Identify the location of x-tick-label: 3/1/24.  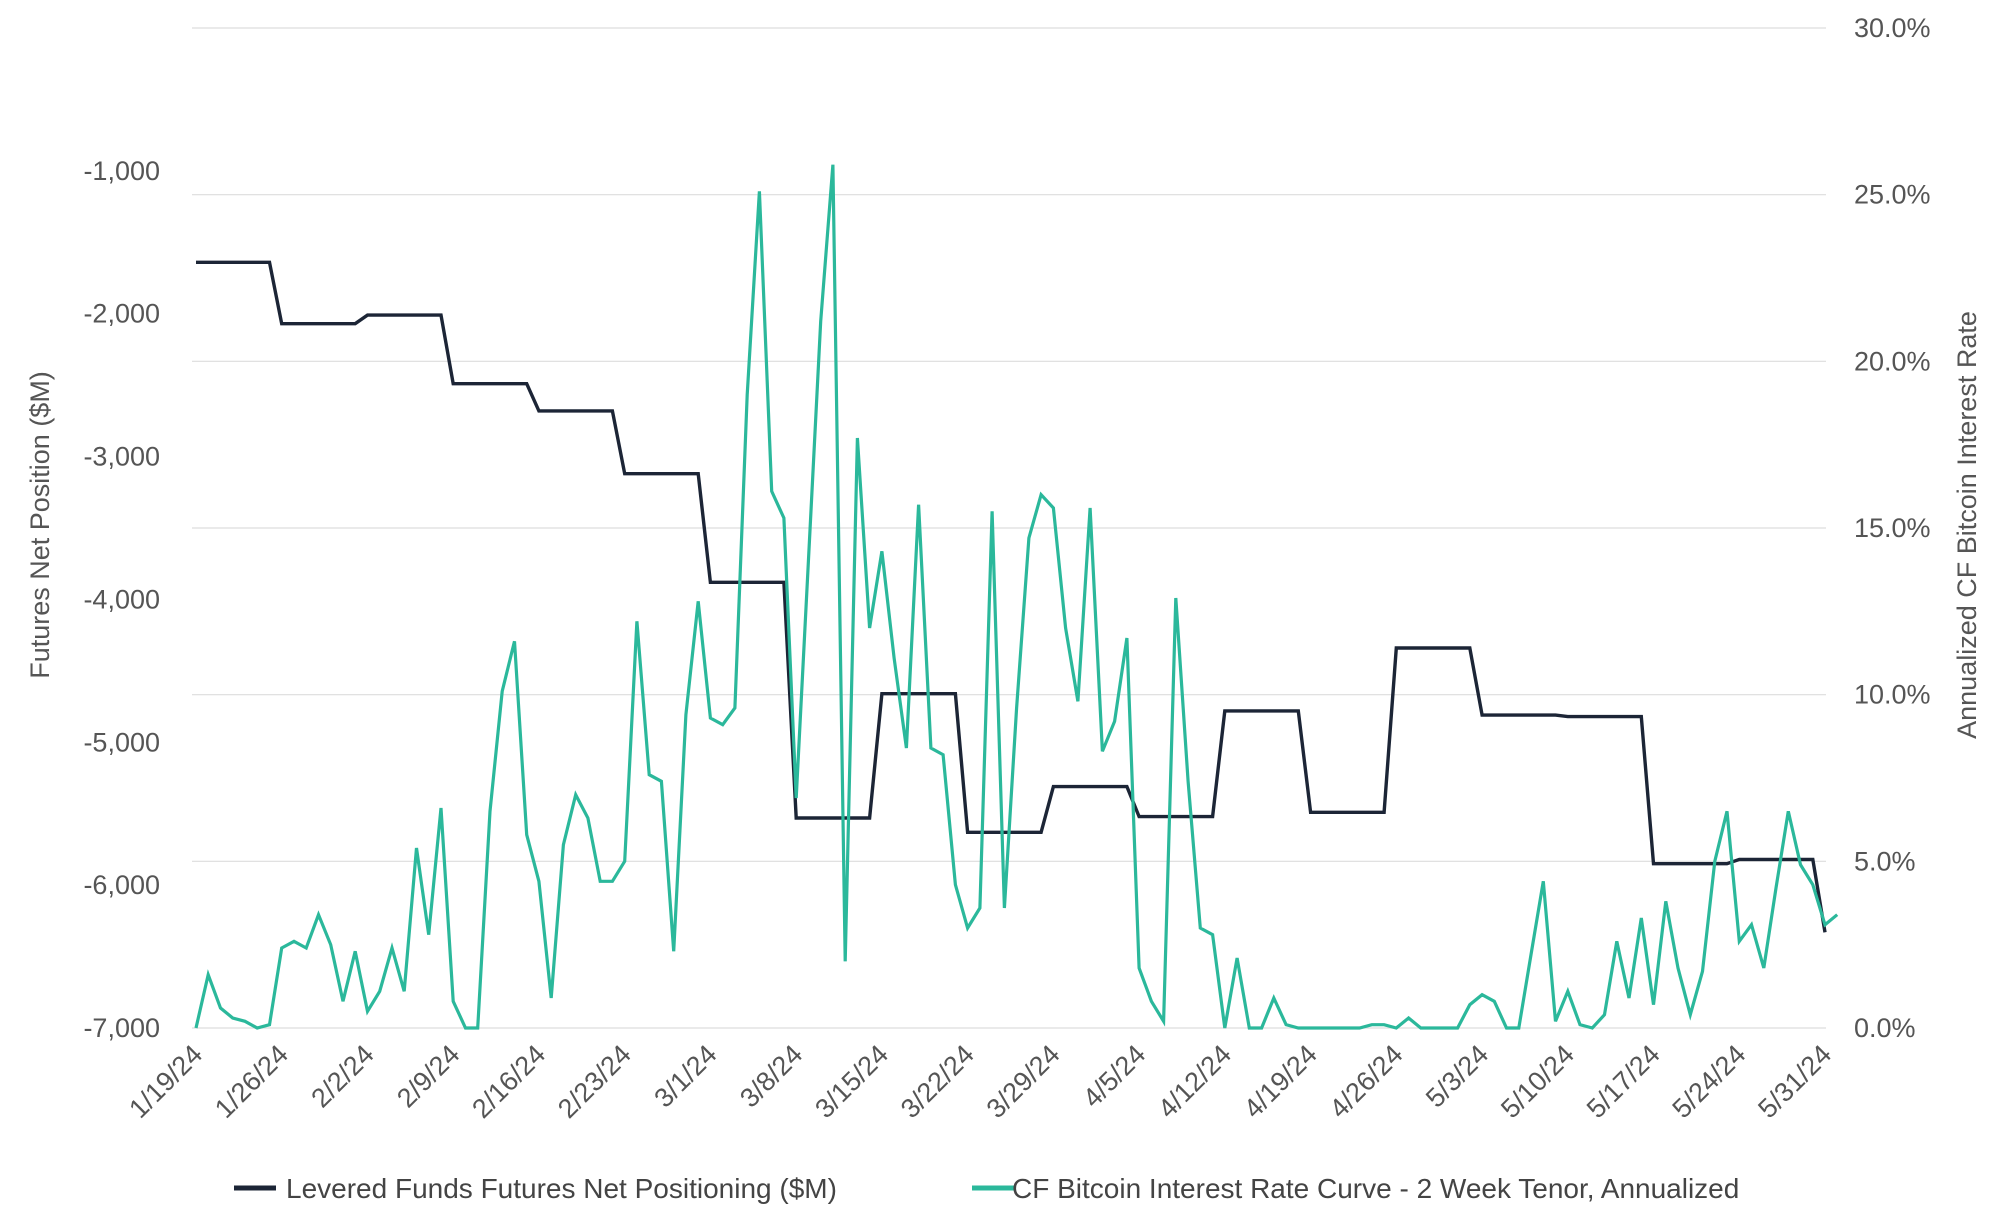
(685, 1076).